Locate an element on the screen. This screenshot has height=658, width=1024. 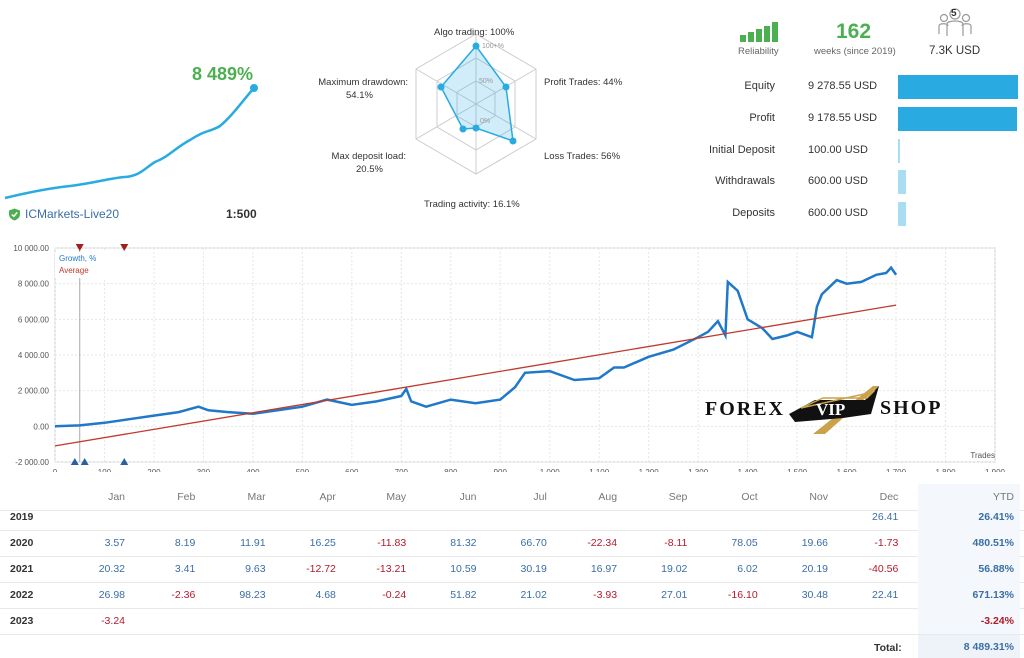
month-value: 6.02 is located at coordinates (747, 569).